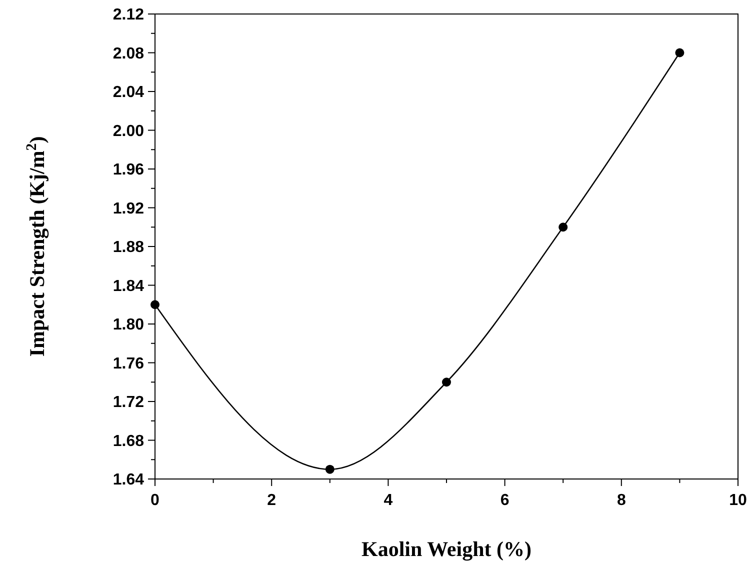 The image size is (747, 576). I want to click on y-tick-label: 1.68, so click(128, 441).